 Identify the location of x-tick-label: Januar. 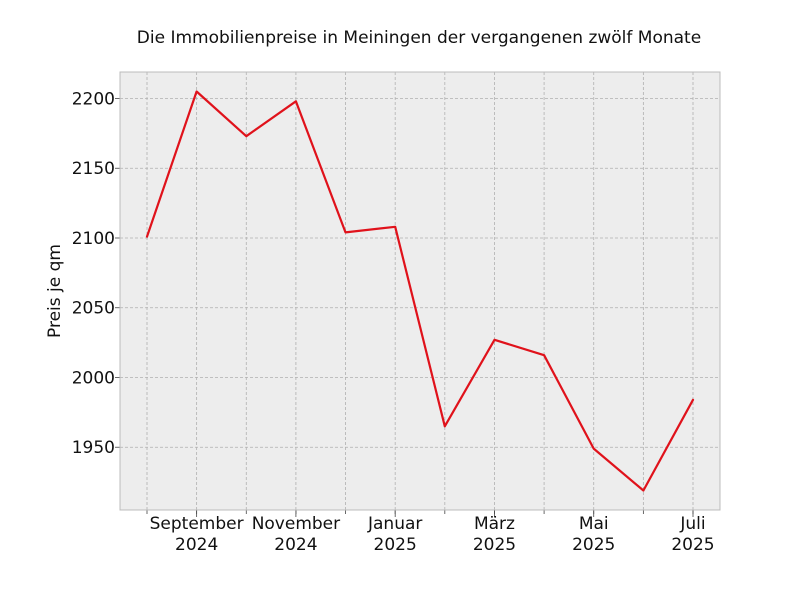
(394, 524).